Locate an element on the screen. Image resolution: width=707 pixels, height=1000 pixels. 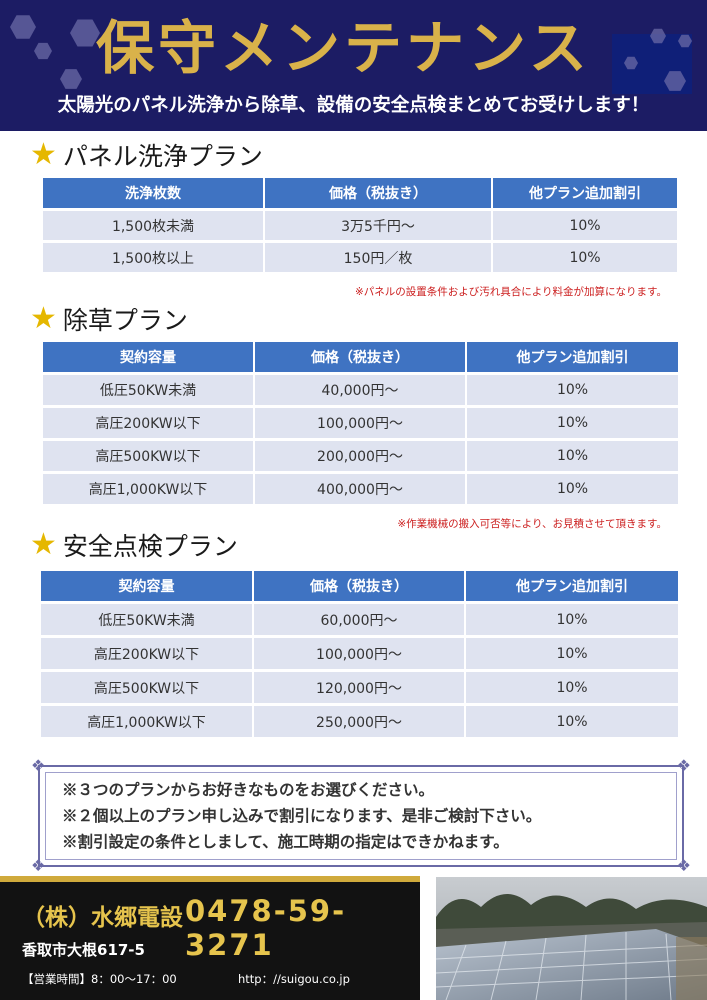
table-cell: 40,000円～ is located at coordinates (361, 388).